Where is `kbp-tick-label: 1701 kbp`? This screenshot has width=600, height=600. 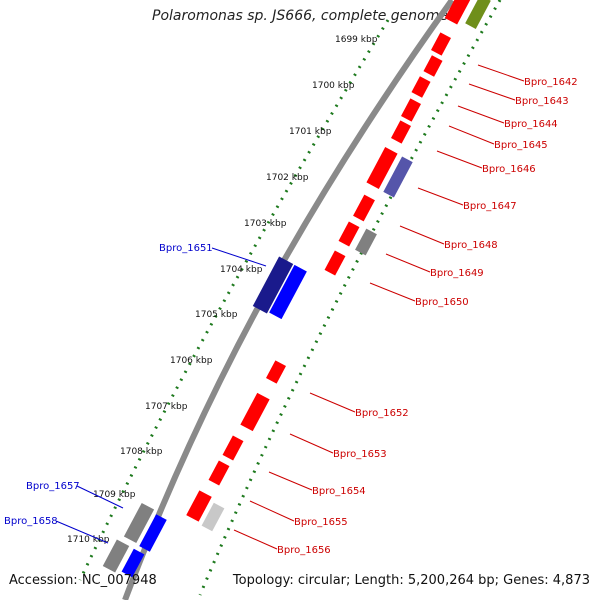 kbp-tick-label: 1701 kbp is located at coordinates (310, 132).